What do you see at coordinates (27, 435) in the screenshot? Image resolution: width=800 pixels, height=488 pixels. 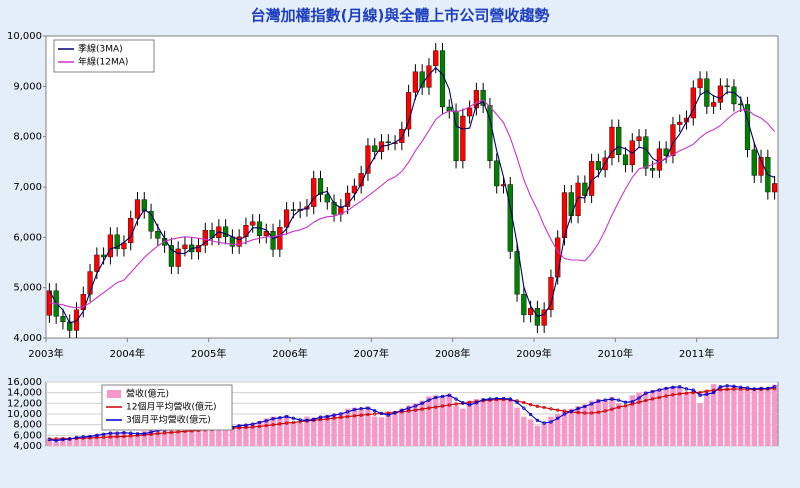 I see `y-tick-label: 6,000` at bounding box center [27, 435].